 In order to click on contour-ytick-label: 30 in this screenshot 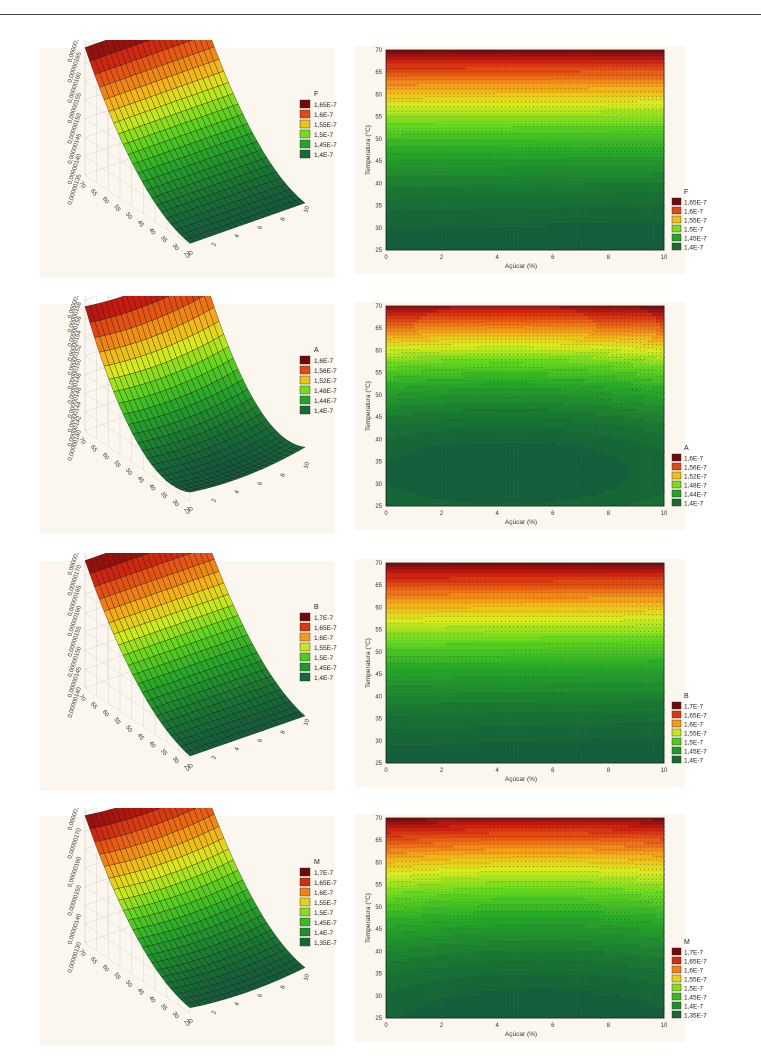, I will do `click(378, 485)`.